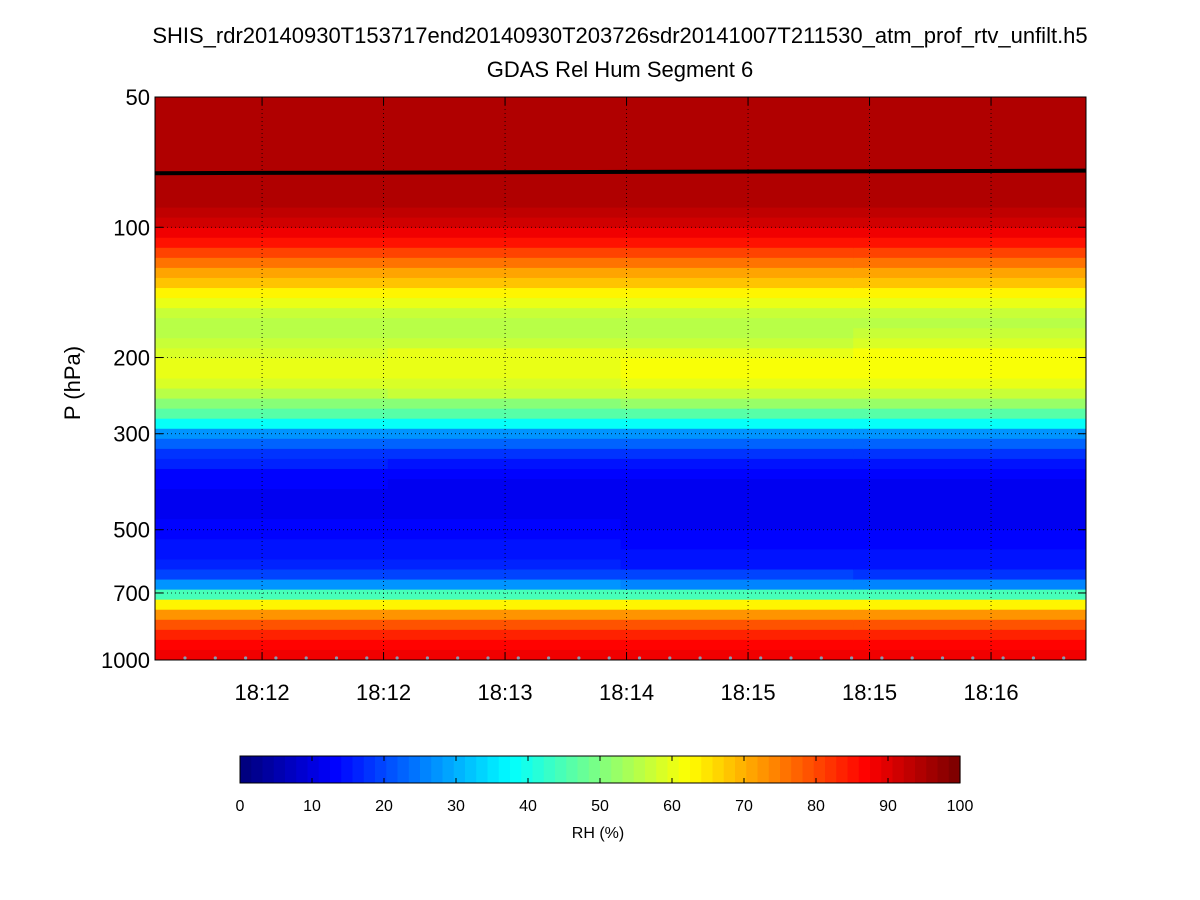 Image resolution: width=1200 pixels, height=900 pixels. Describe the element at coordinates (131, 530) in the screenshot. I see `y-tick-label: 500` at that location.